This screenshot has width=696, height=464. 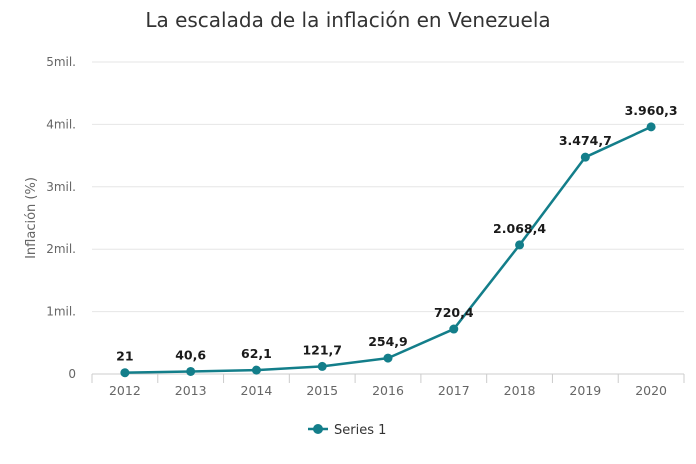 What do you see at coordinates (190, 354) in the screenshot?
I see `data-label: 40,6` at bounding box center [190, 354].